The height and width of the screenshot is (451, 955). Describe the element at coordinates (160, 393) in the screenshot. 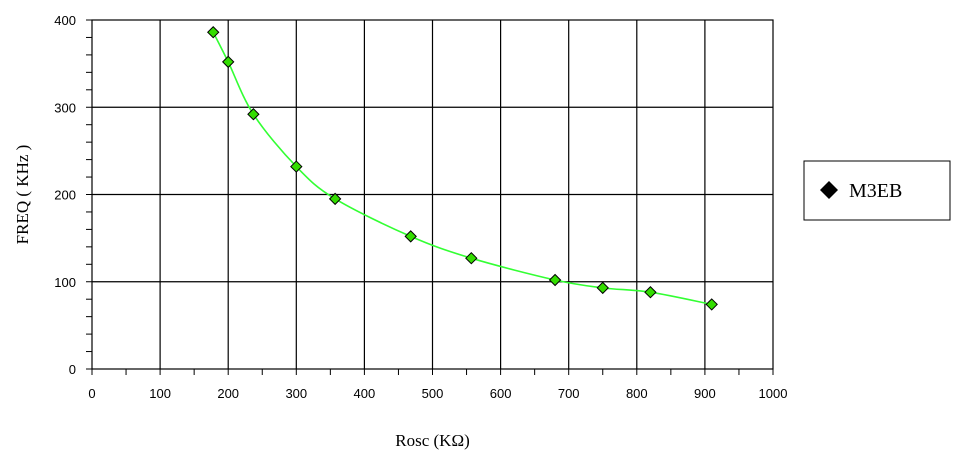

I see `x-tick-label: 100` at that location.